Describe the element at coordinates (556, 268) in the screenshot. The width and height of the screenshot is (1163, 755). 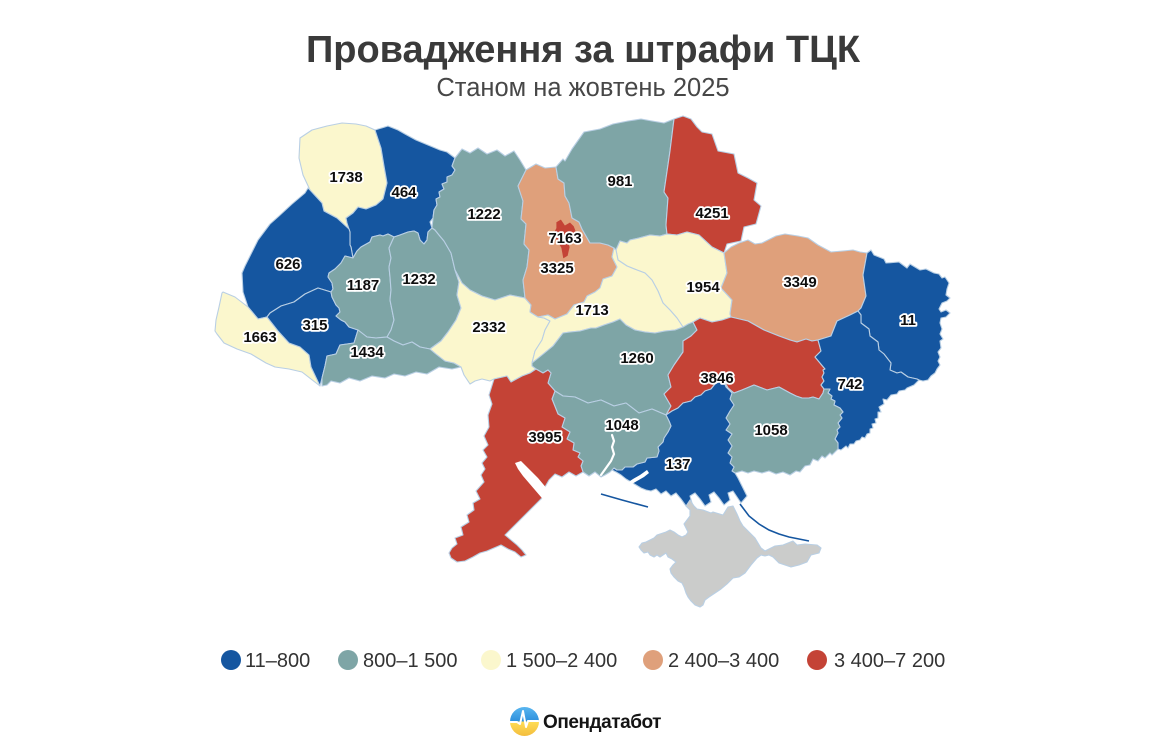
I see `svg-text: 3325` at that location.